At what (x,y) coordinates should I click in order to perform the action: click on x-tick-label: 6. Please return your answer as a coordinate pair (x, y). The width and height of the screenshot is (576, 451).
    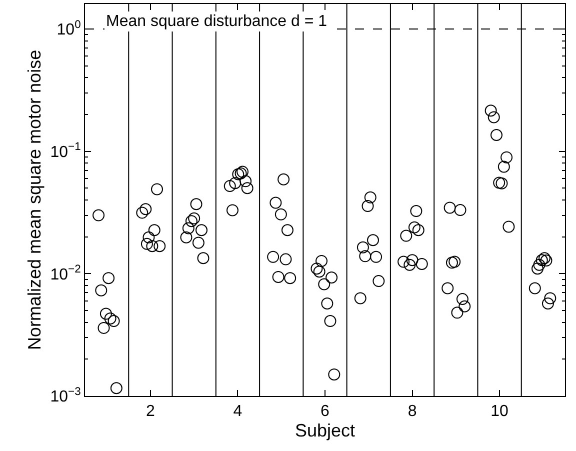
    Looking at the image, I should click on (325, 411).